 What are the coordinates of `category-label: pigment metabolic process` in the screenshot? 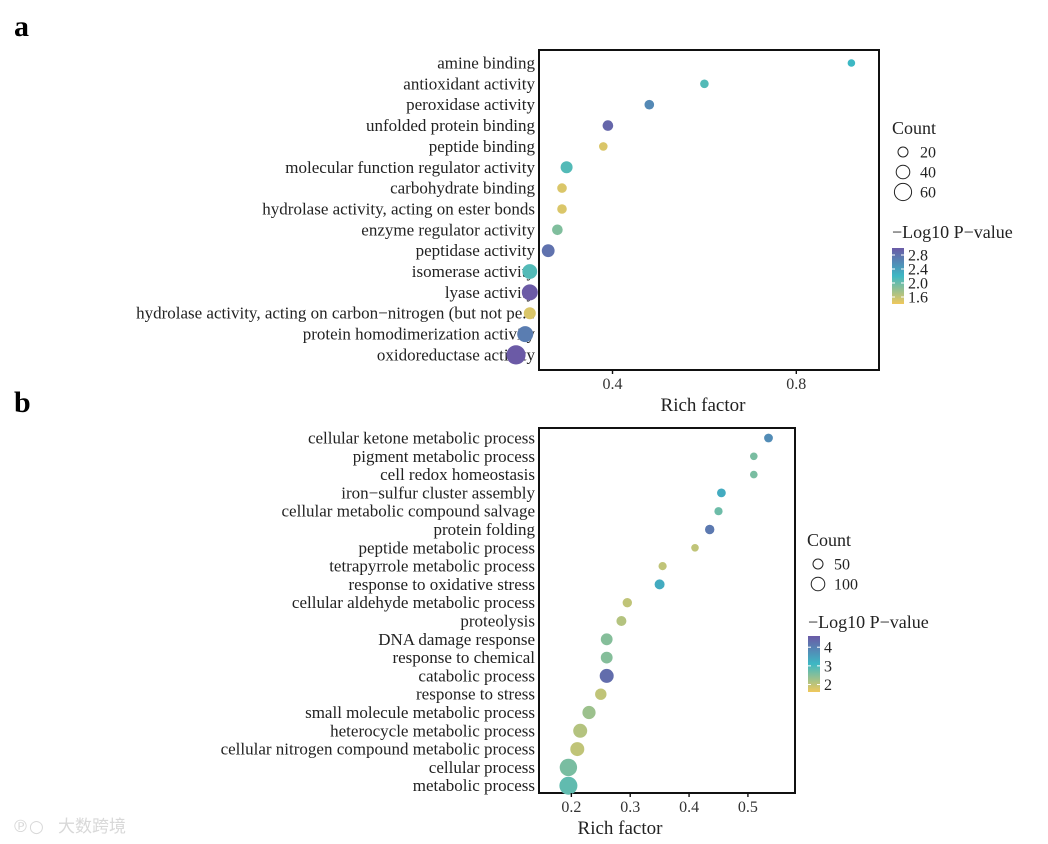 It's located at (444, 456).